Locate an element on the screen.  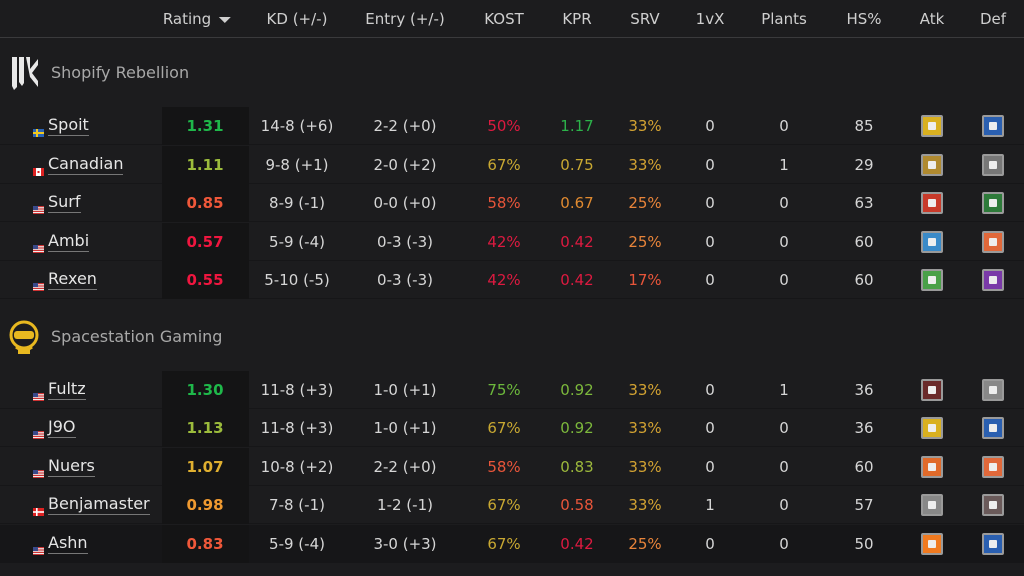
player-name-link: J9O is located at coordinates (62, 427).